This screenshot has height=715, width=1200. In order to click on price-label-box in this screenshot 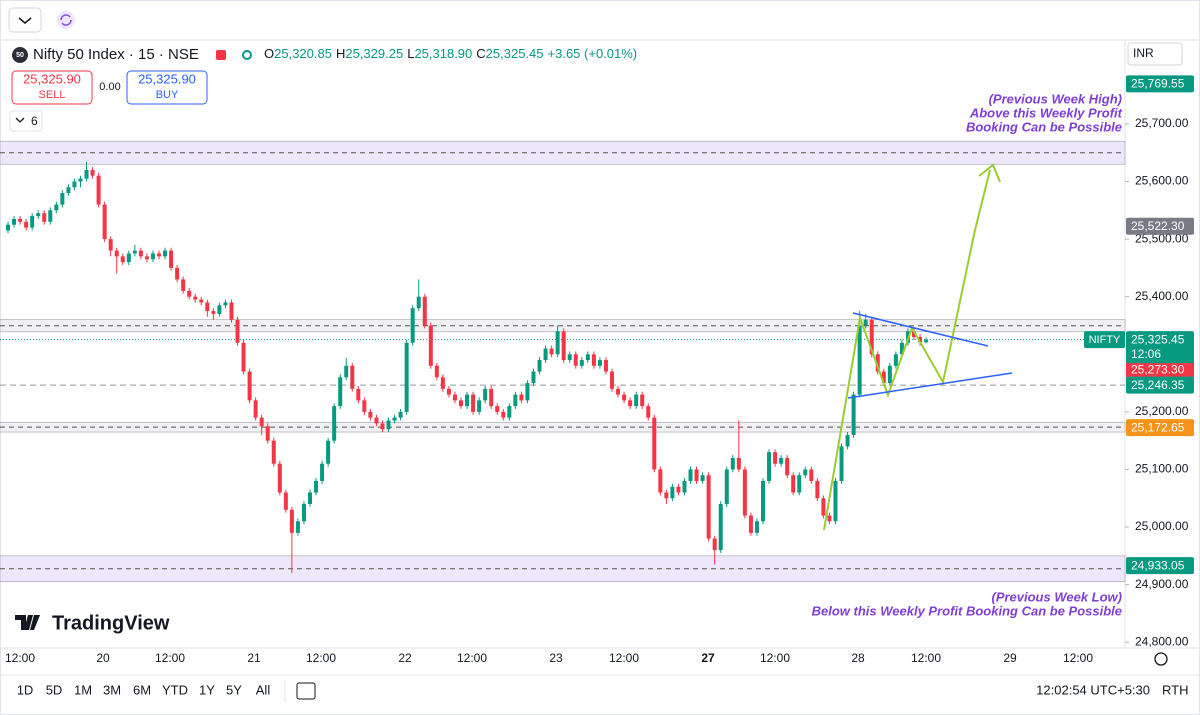, I will do `click(1160, 370)`.